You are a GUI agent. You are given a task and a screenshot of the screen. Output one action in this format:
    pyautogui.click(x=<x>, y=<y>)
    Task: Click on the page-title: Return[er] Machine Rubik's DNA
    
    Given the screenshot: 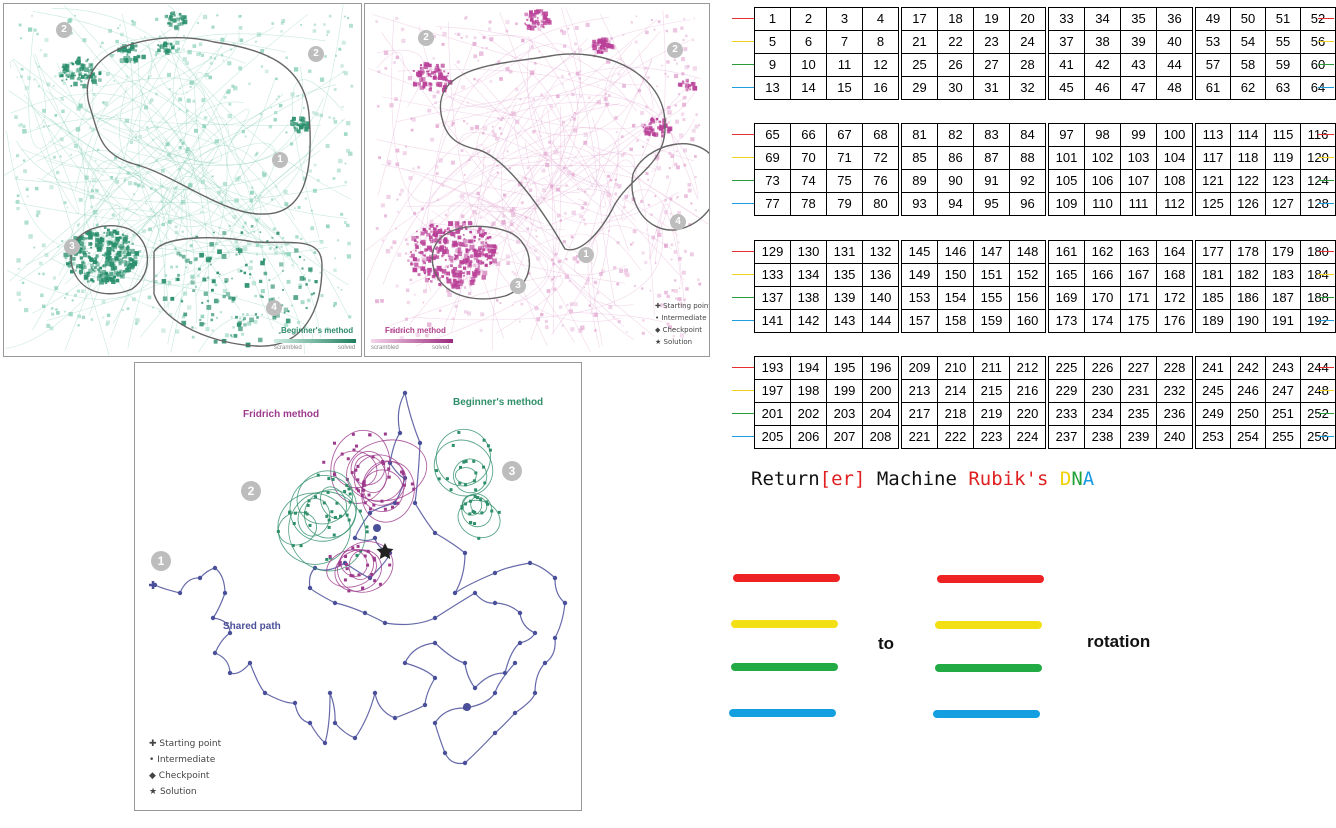 What is the action you would take?
    pyautogui.click(x=922, y=479)
    